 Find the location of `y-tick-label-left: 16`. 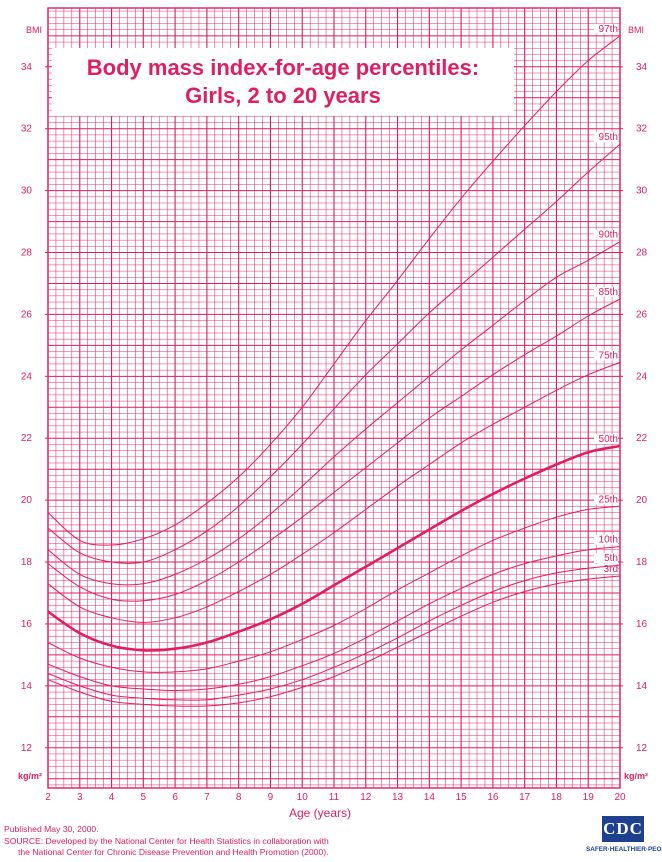

y-tick-label-left: 16 is located at coordinates (27, 624).